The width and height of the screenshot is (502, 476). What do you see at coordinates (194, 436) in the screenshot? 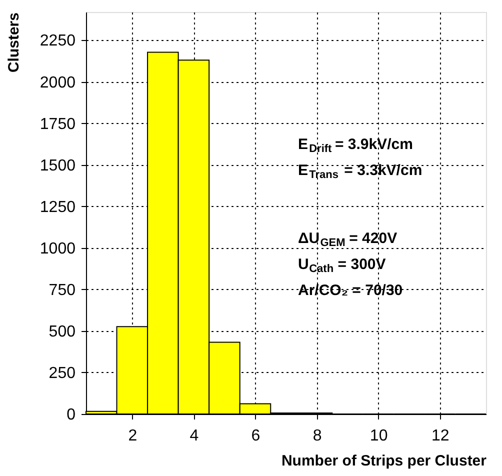
I see `x-tick-label: 4` at bounding box center [194, 436].